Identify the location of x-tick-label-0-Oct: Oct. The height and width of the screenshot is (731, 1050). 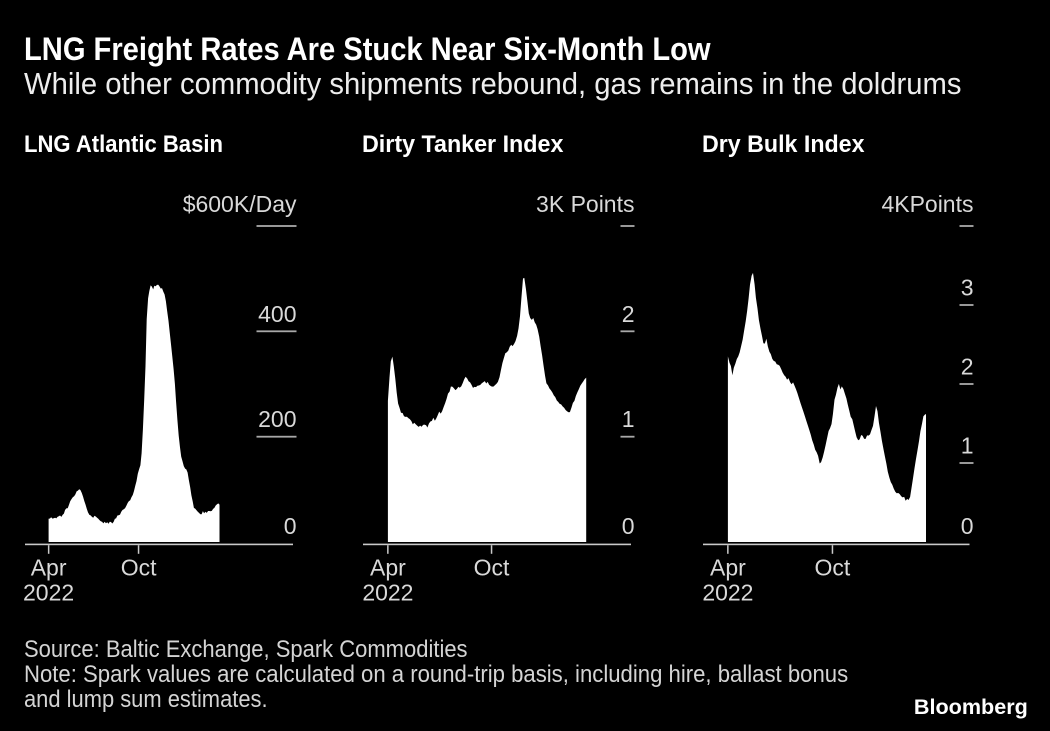
(139, 568).